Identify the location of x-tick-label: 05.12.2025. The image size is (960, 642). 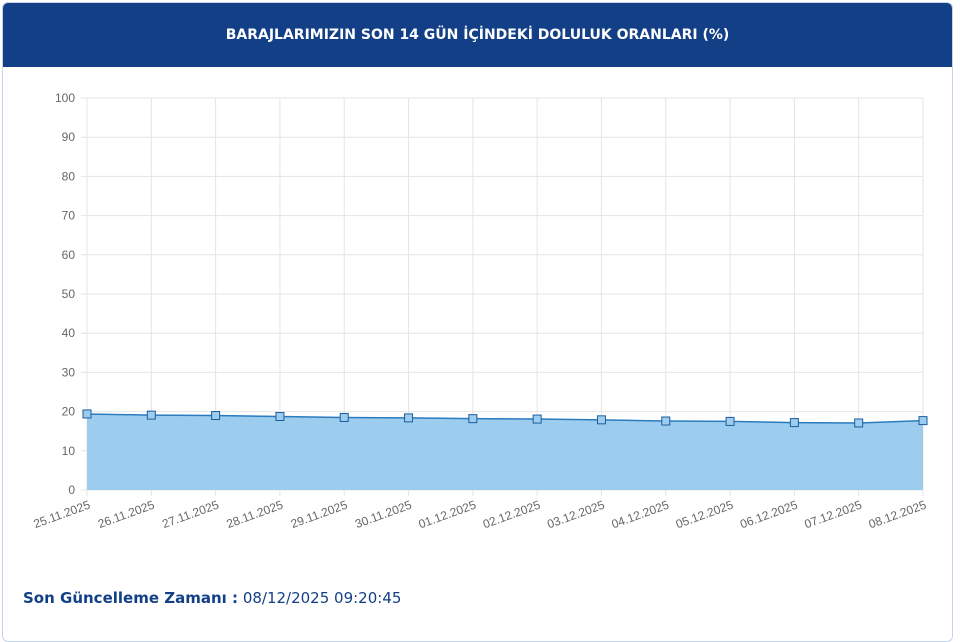
(705, 515).